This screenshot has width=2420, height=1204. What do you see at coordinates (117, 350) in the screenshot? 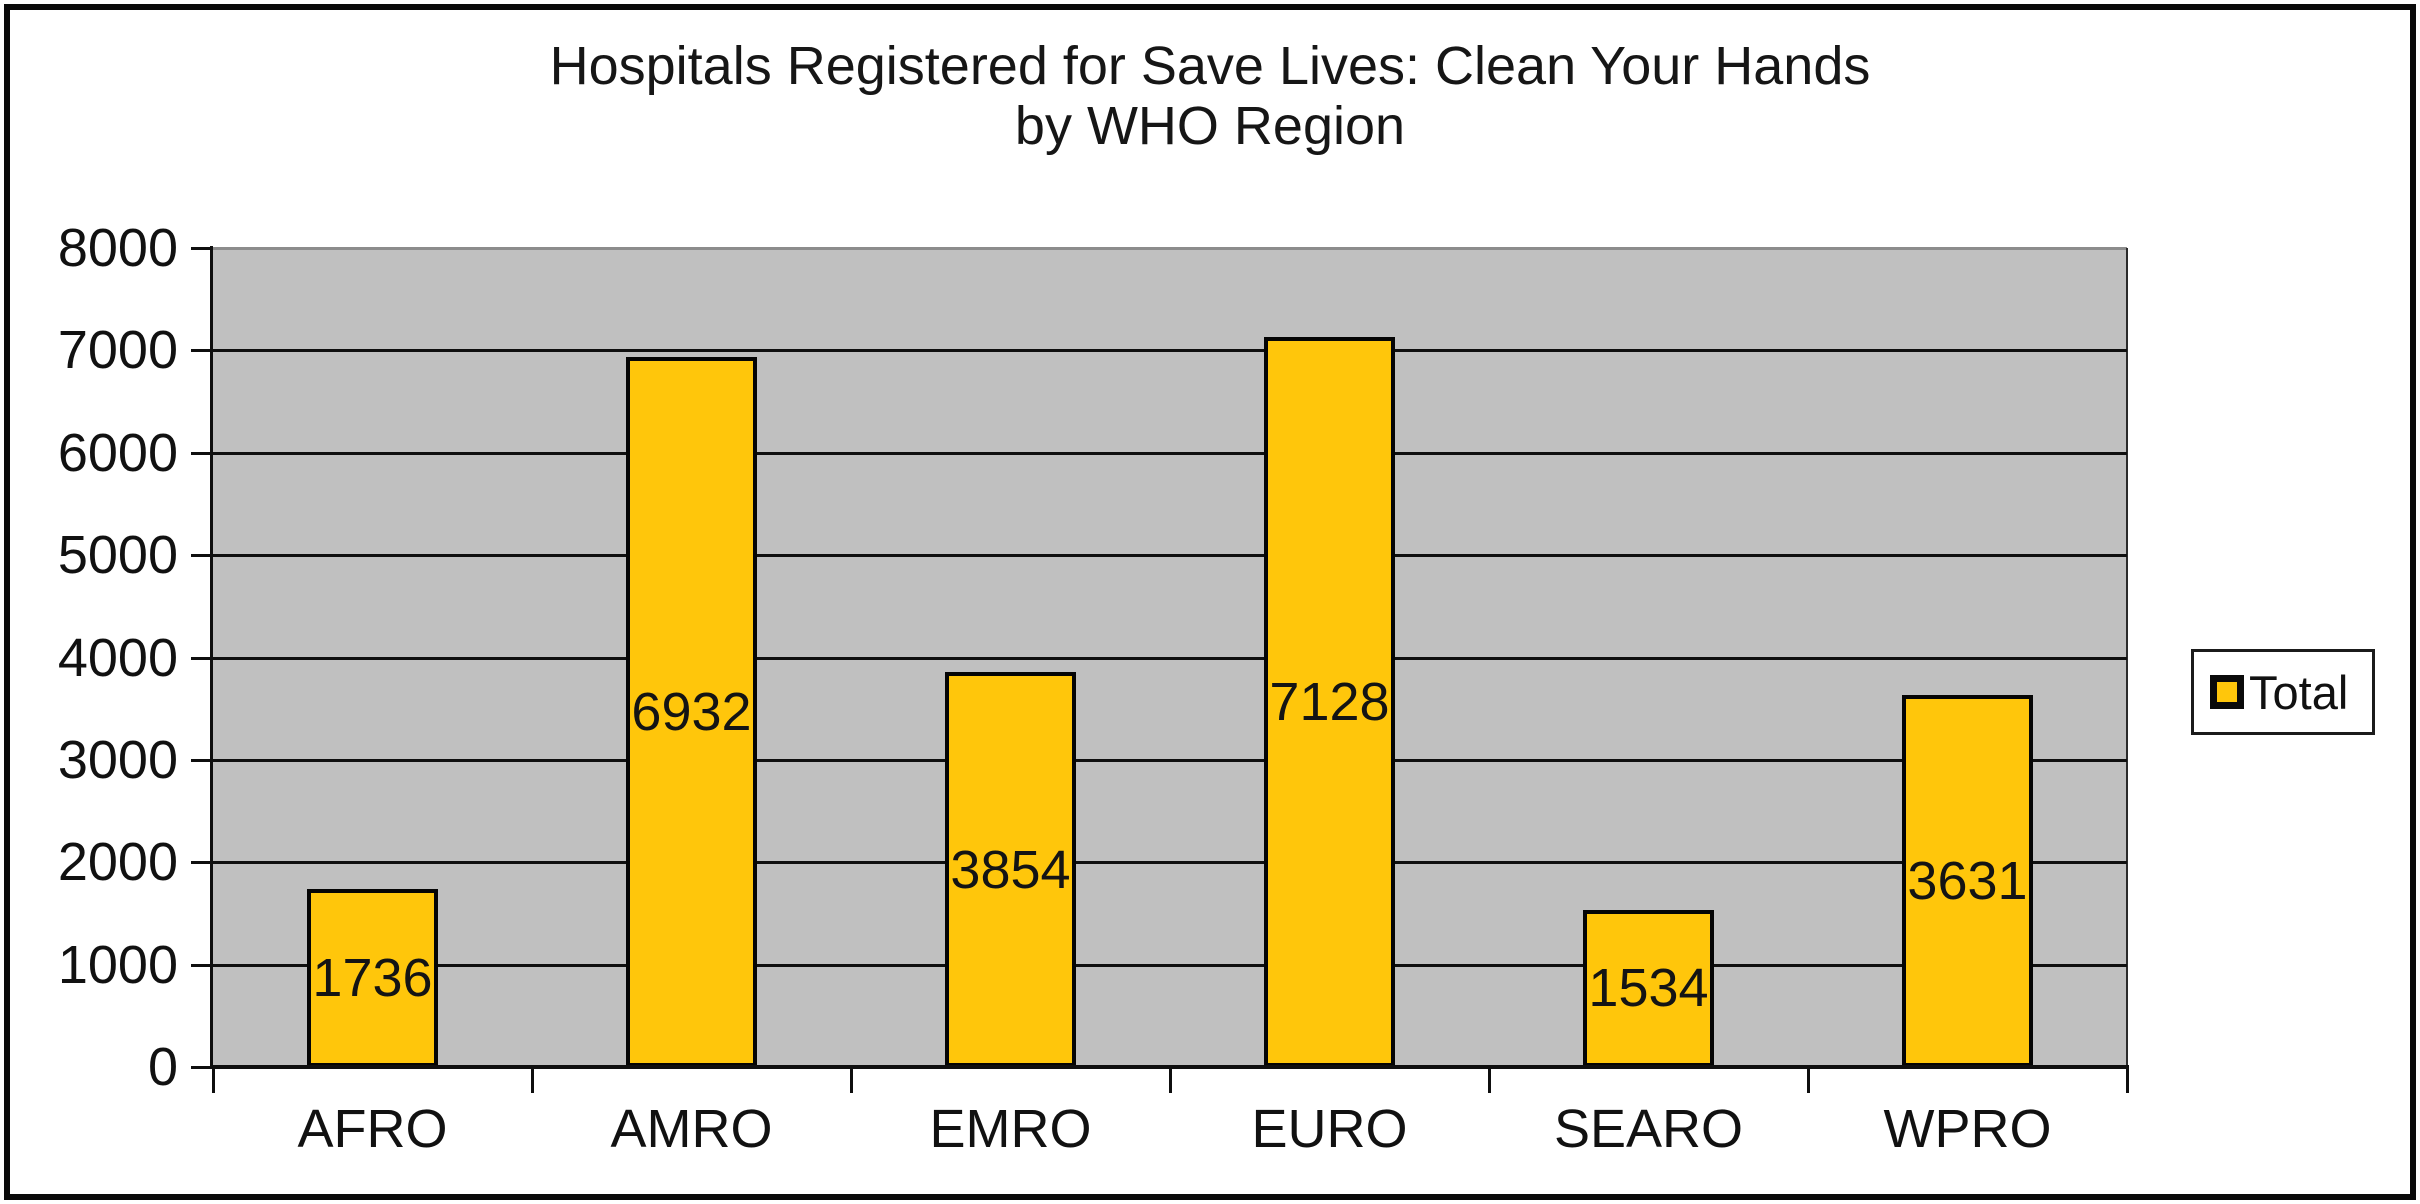
I see `y-axis-label-7000: 7000` at bounding box center [117, 350].